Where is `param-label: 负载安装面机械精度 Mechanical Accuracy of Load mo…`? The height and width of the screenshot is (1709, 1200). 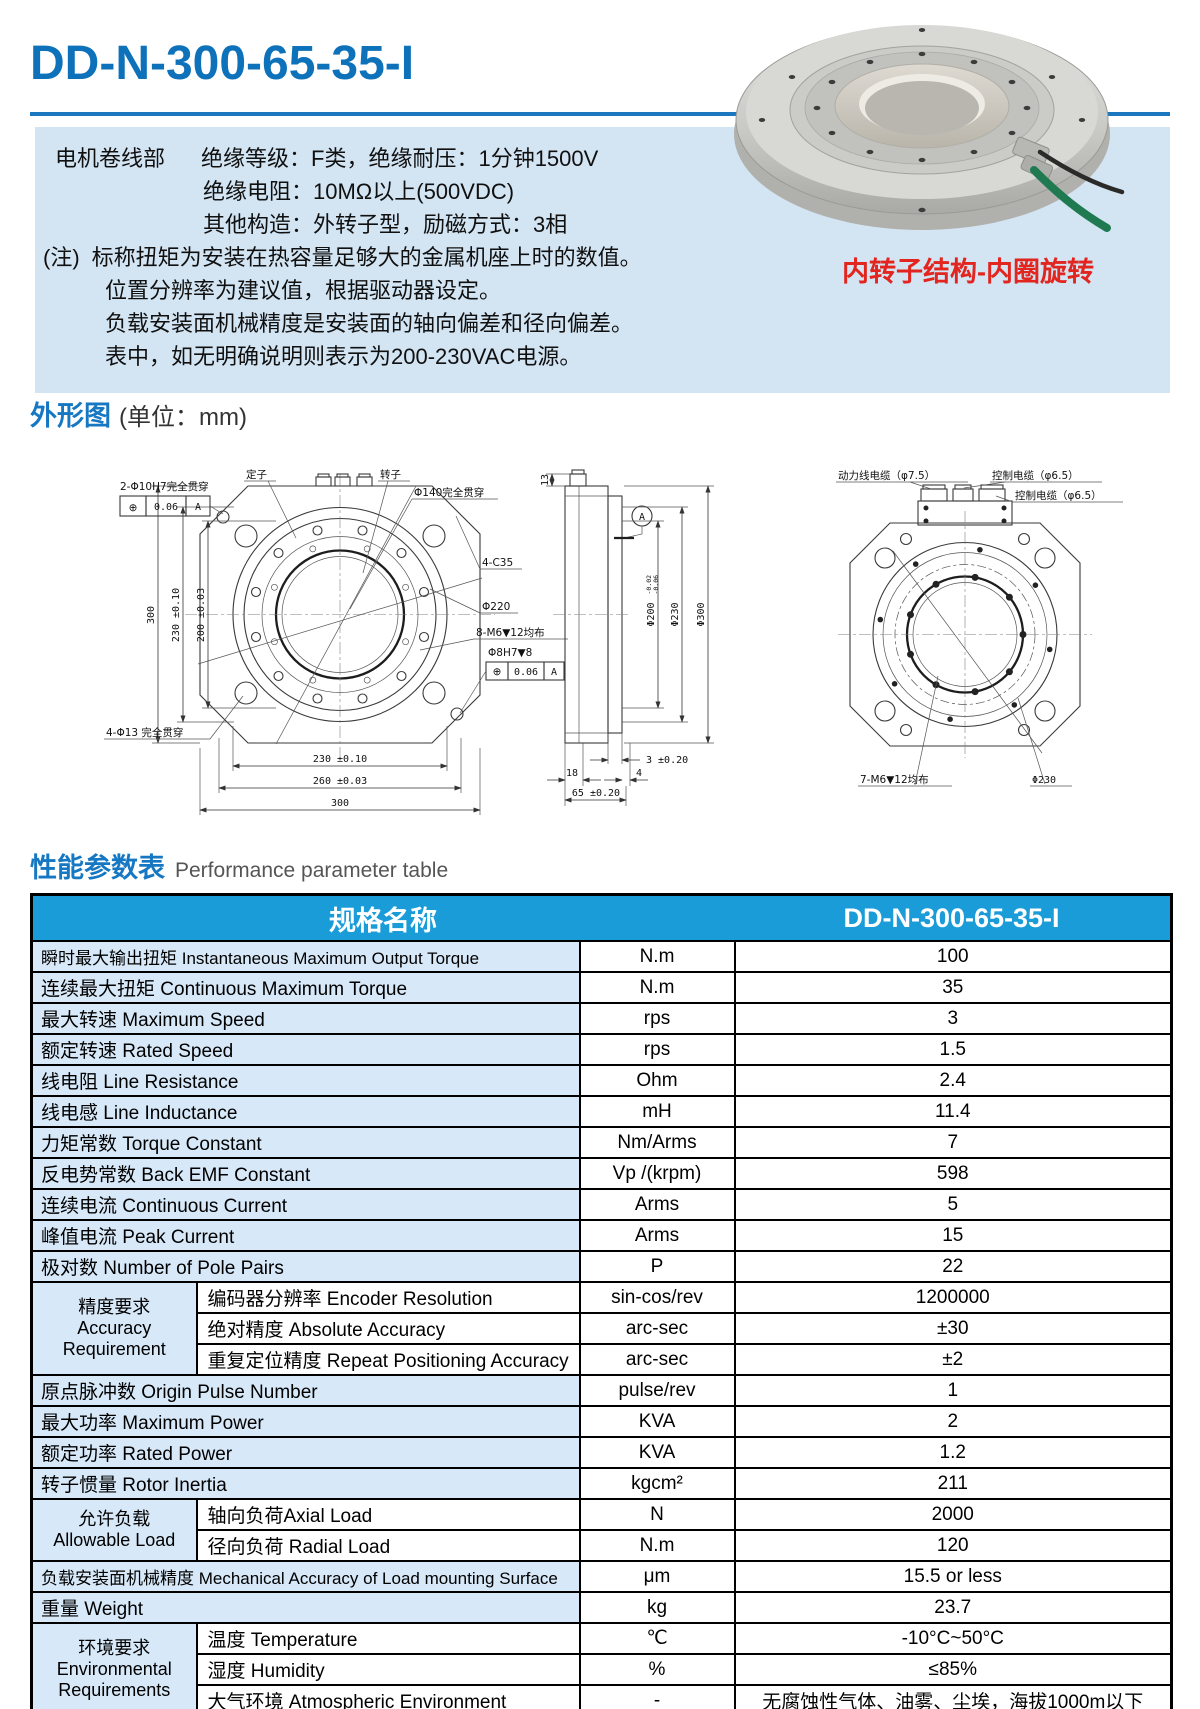 param-label: 负载安装面机械精度 Mechanical Accuracy of Load mo… is located at coordinates (305, 1576).